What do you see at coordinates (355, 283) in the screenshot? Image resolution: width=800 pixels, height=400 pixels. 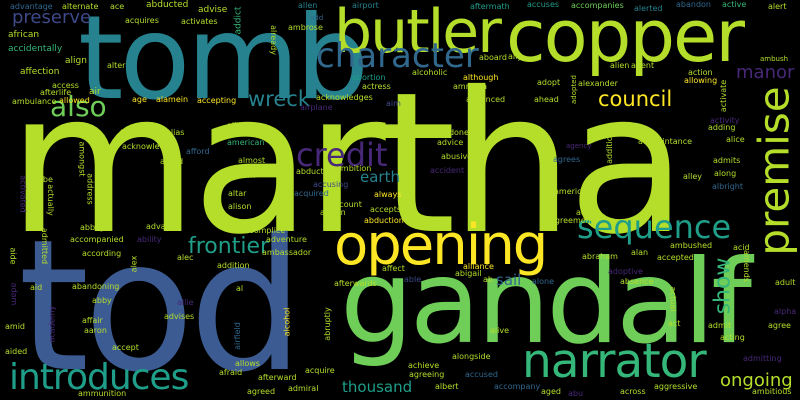 I see `word-afterwards: afterwards` at bounding box center [355, 283].